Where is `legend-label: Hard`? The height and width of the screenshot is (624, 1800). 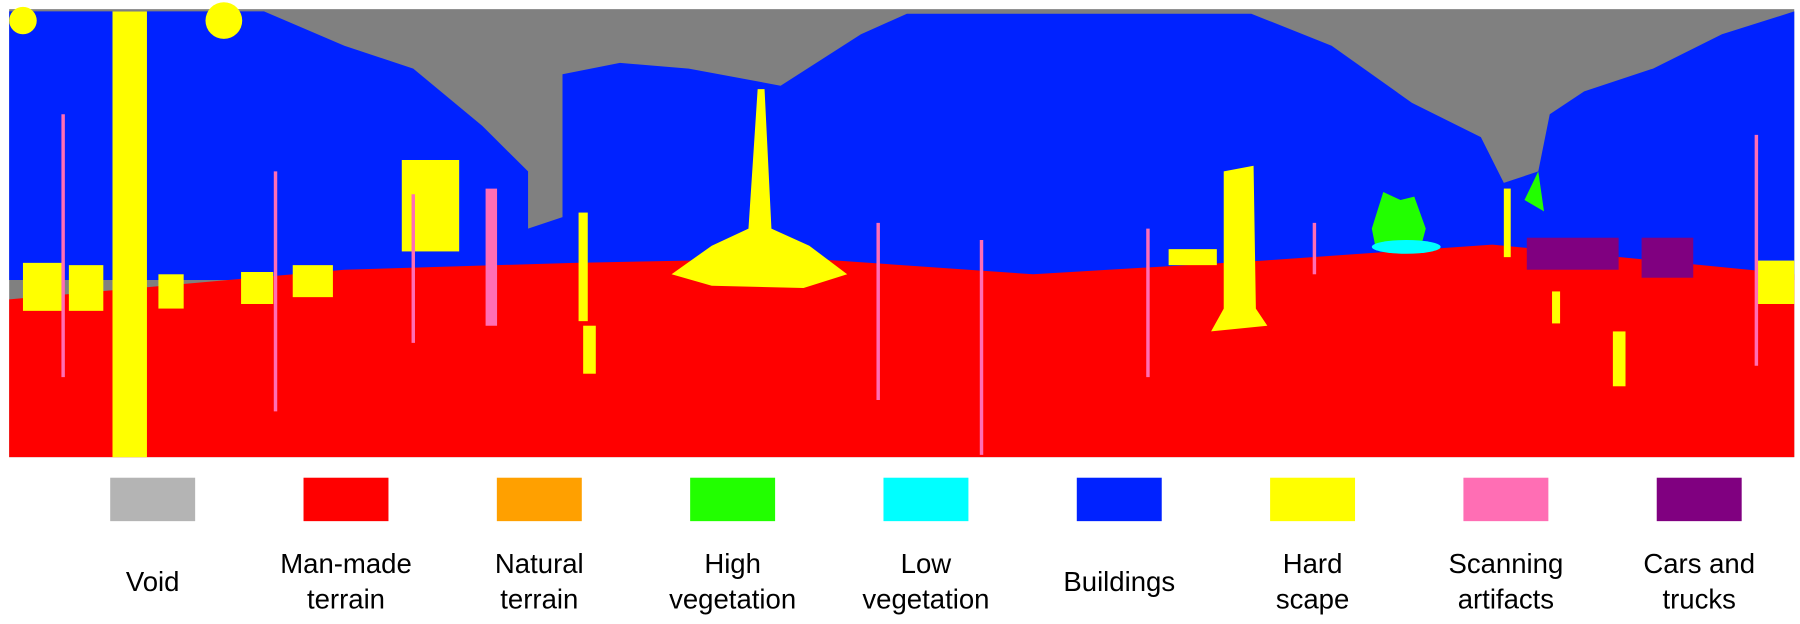 legend-label: Hard is located at coordinates (1313, 563).